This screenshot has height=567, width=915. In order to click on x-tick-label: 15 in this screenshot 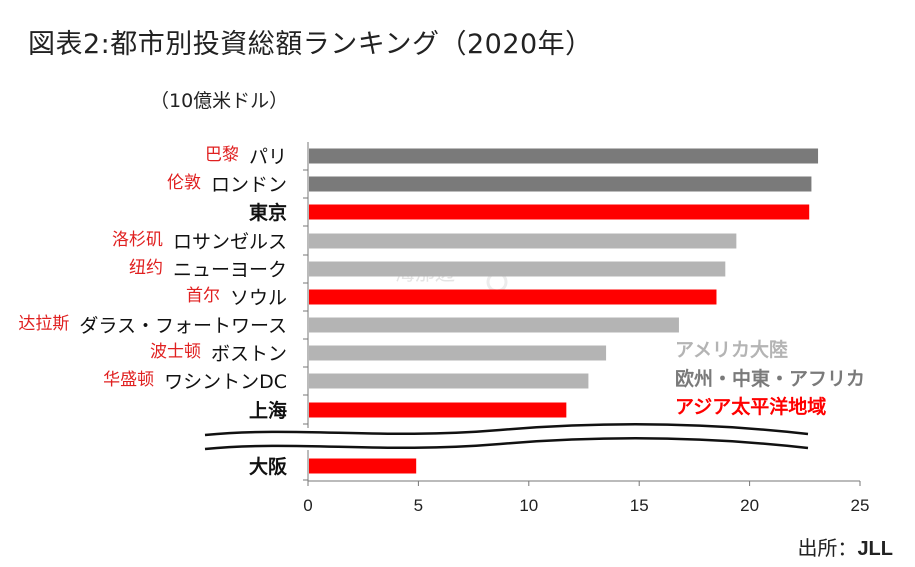, I will do `click(639, 505)`.